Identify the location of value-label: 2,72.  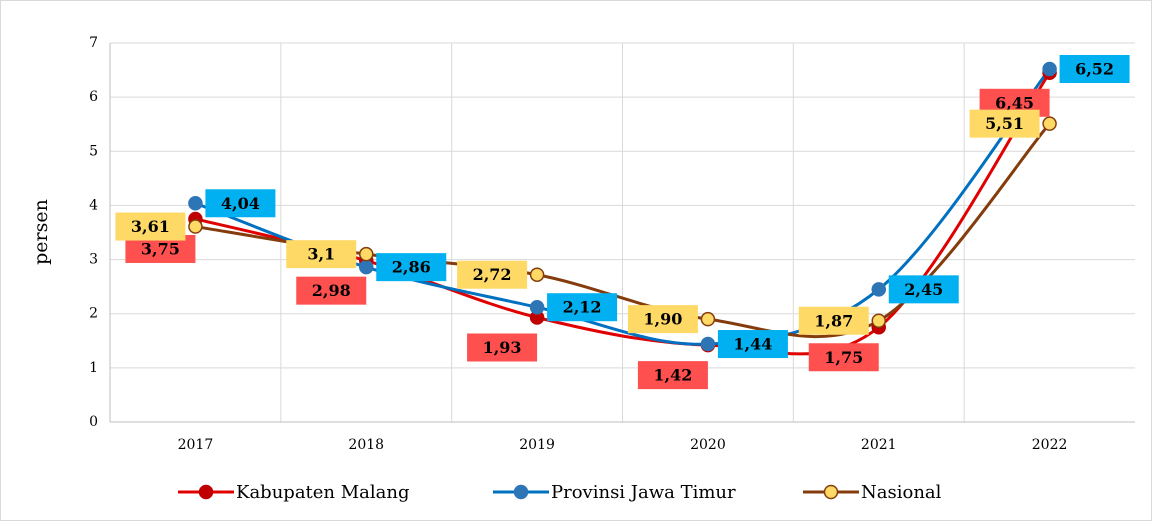
(492, 274).